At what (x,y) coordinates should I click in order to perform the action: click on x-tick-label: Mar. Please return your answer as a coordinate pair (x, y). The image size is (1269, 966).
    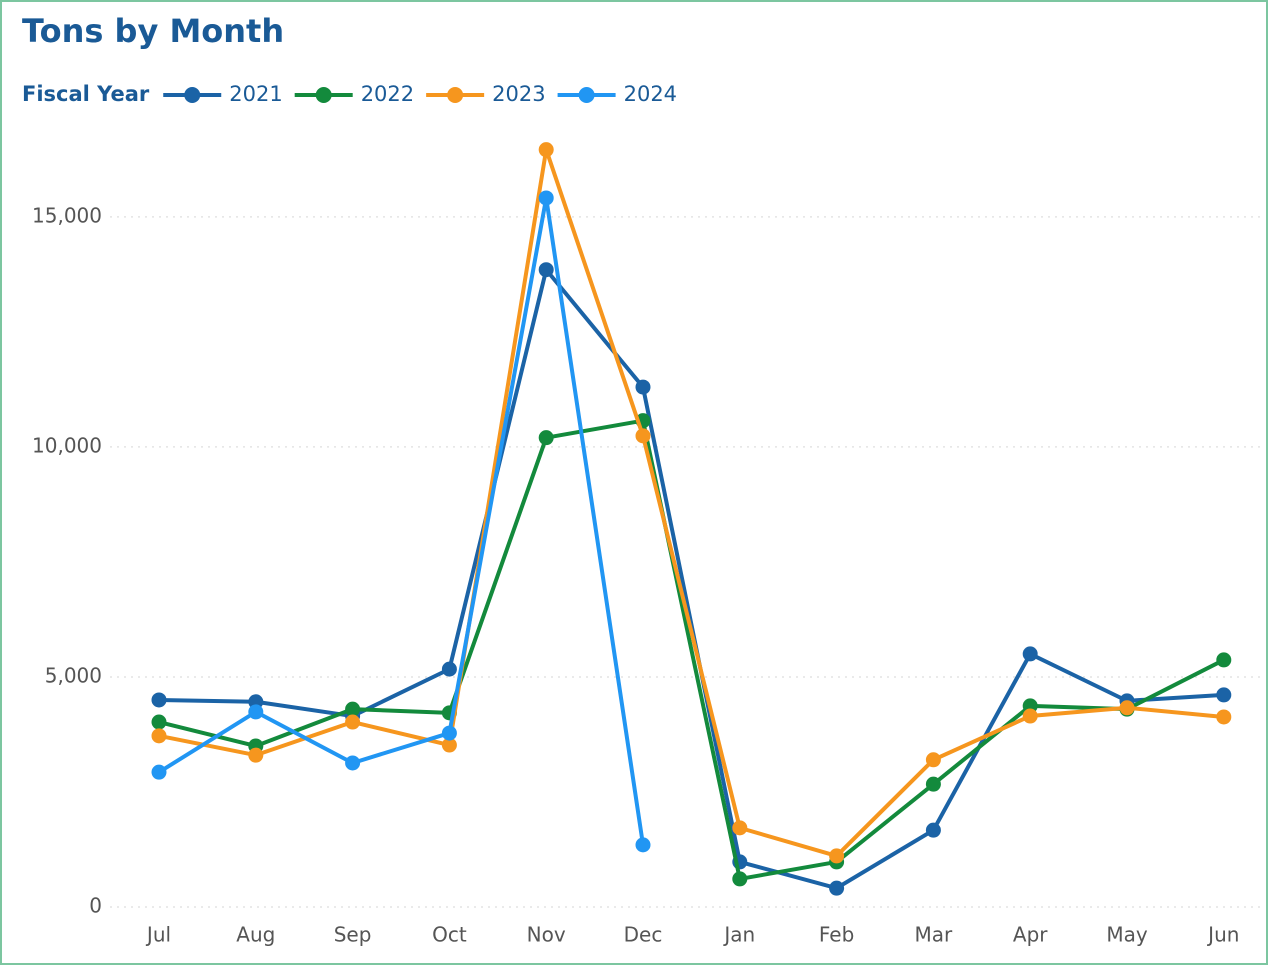
    Looking at the image, I should click on (934, 935).